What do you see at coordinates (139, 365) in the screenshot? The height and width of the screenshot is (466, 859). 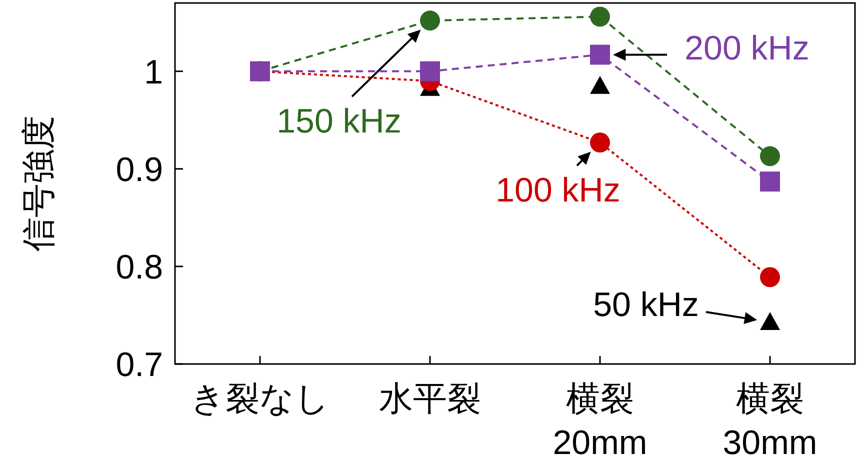 I see `y-tick-label: 0.7` at bounding box center [139, 365].